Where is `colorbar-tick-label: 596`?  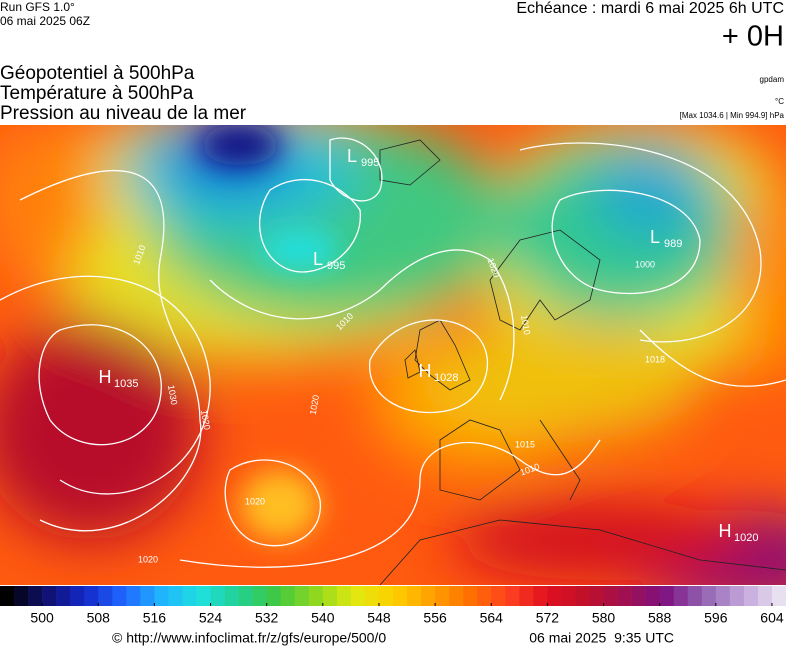 colorbar-tick-label: 596 is located at coordinates (716, 618).